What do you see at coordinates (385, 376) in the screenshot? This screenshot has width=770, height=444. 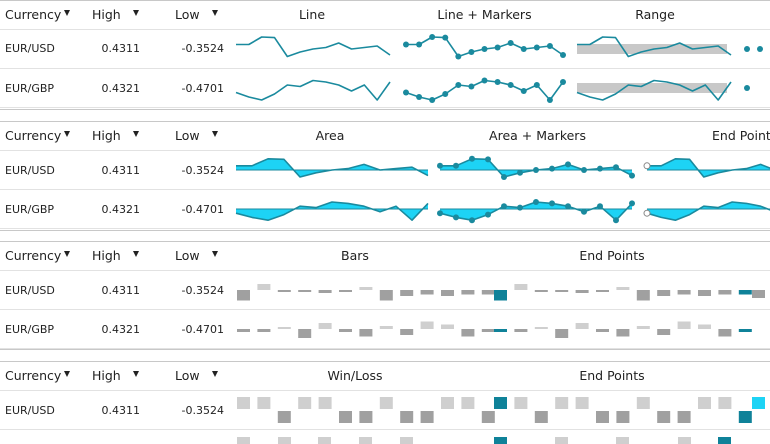 I see `header-row: Currency High Low Win/Loss End Points` at bounding box center [385, 376].